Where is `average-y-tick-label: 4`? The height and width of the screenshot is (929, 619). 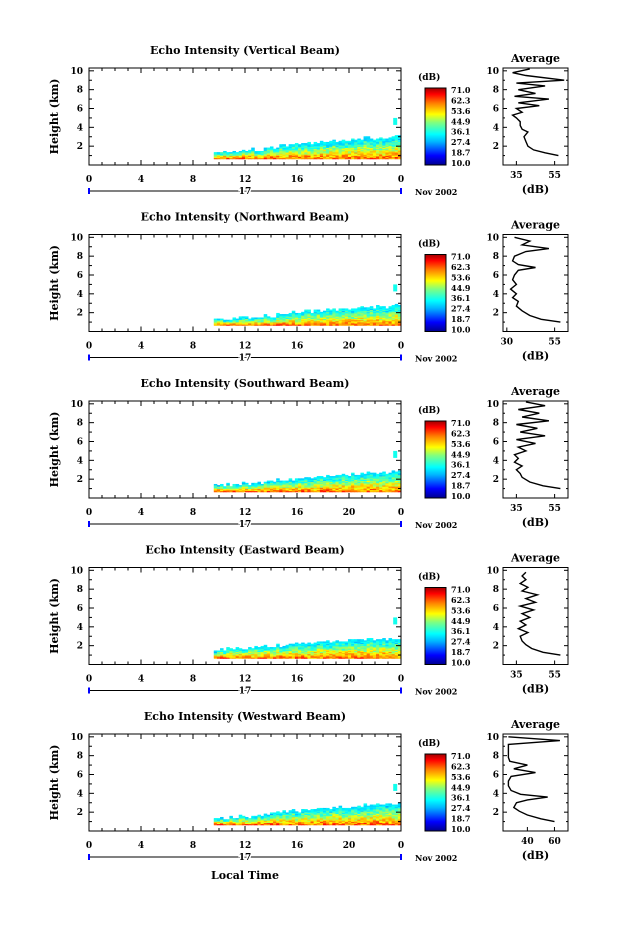
average-y-tick-label: 4 is located at coordinates (496, 461).